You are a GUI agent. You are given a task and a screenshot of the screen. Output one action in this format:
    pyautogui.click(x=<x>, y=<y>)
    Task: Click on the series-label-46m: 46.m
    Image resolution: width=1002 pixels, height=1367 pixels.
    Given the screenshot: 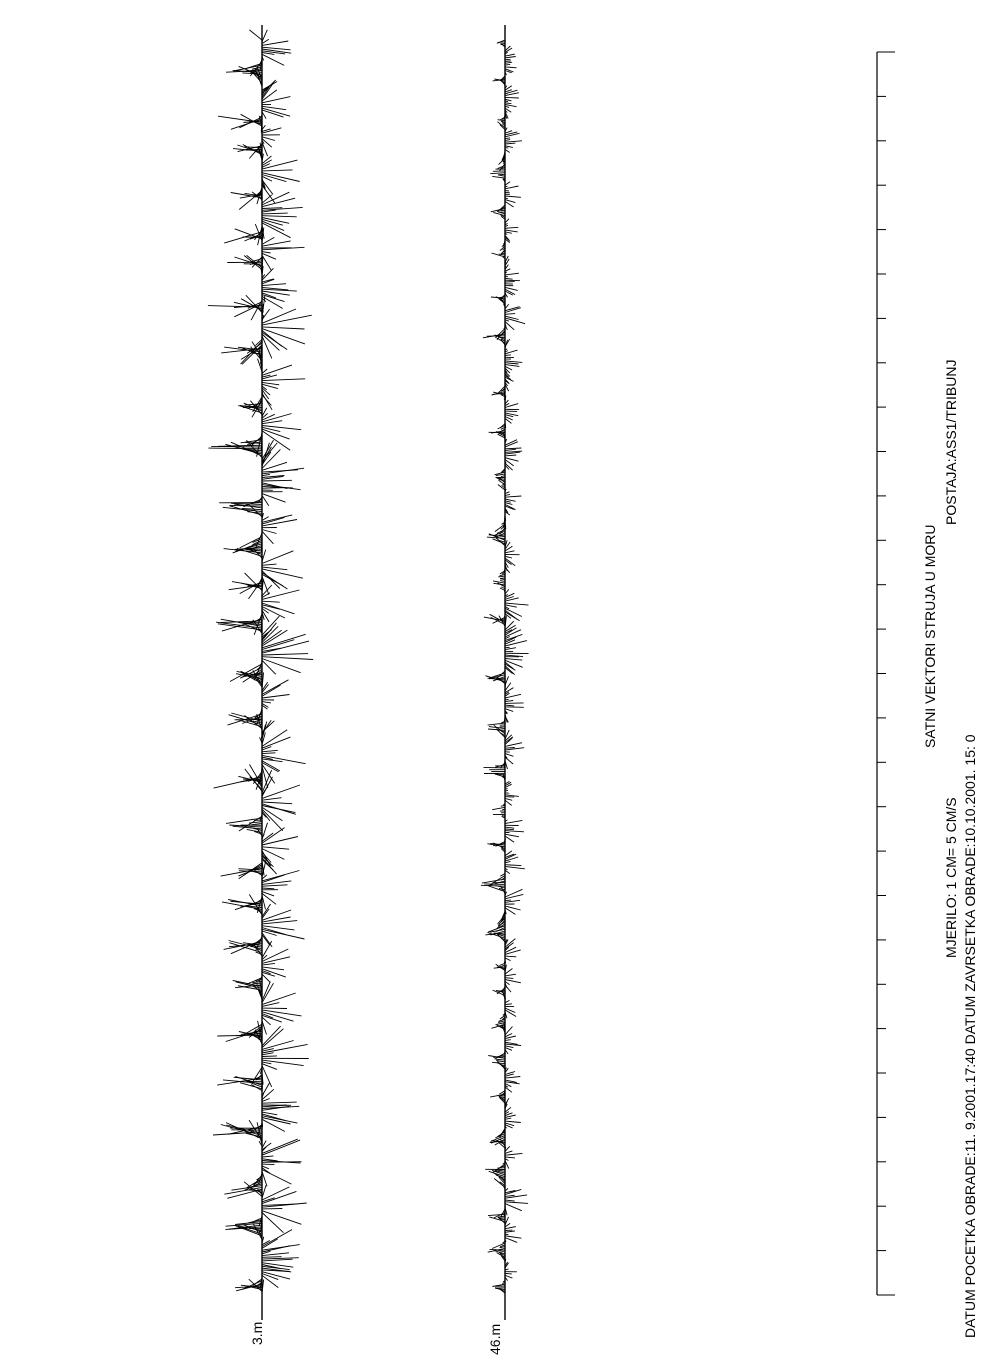 What is the action you would take?
    pyautogui.click(x=495, y=1339)
    